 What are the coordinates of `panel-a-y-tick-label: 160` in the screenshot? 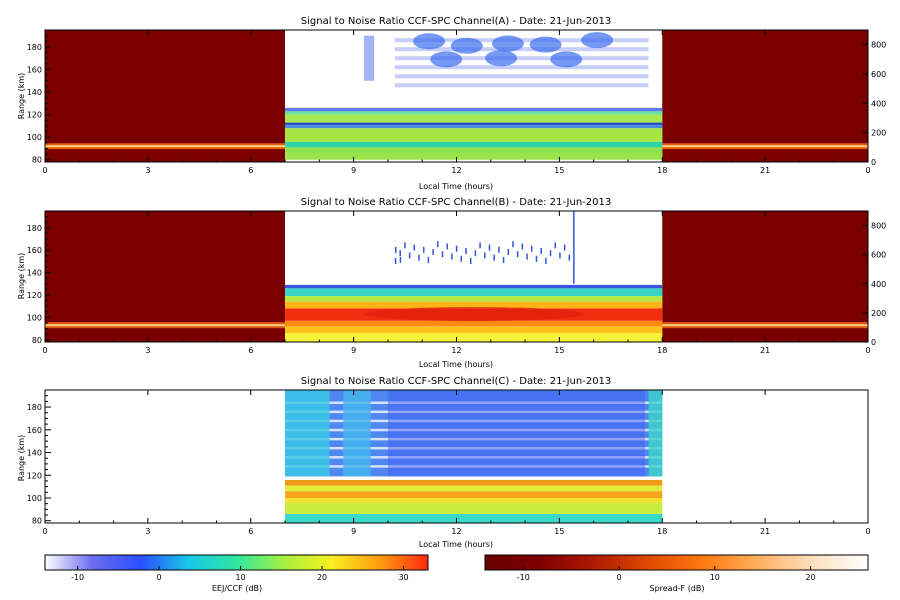 It's located at (34, 69).